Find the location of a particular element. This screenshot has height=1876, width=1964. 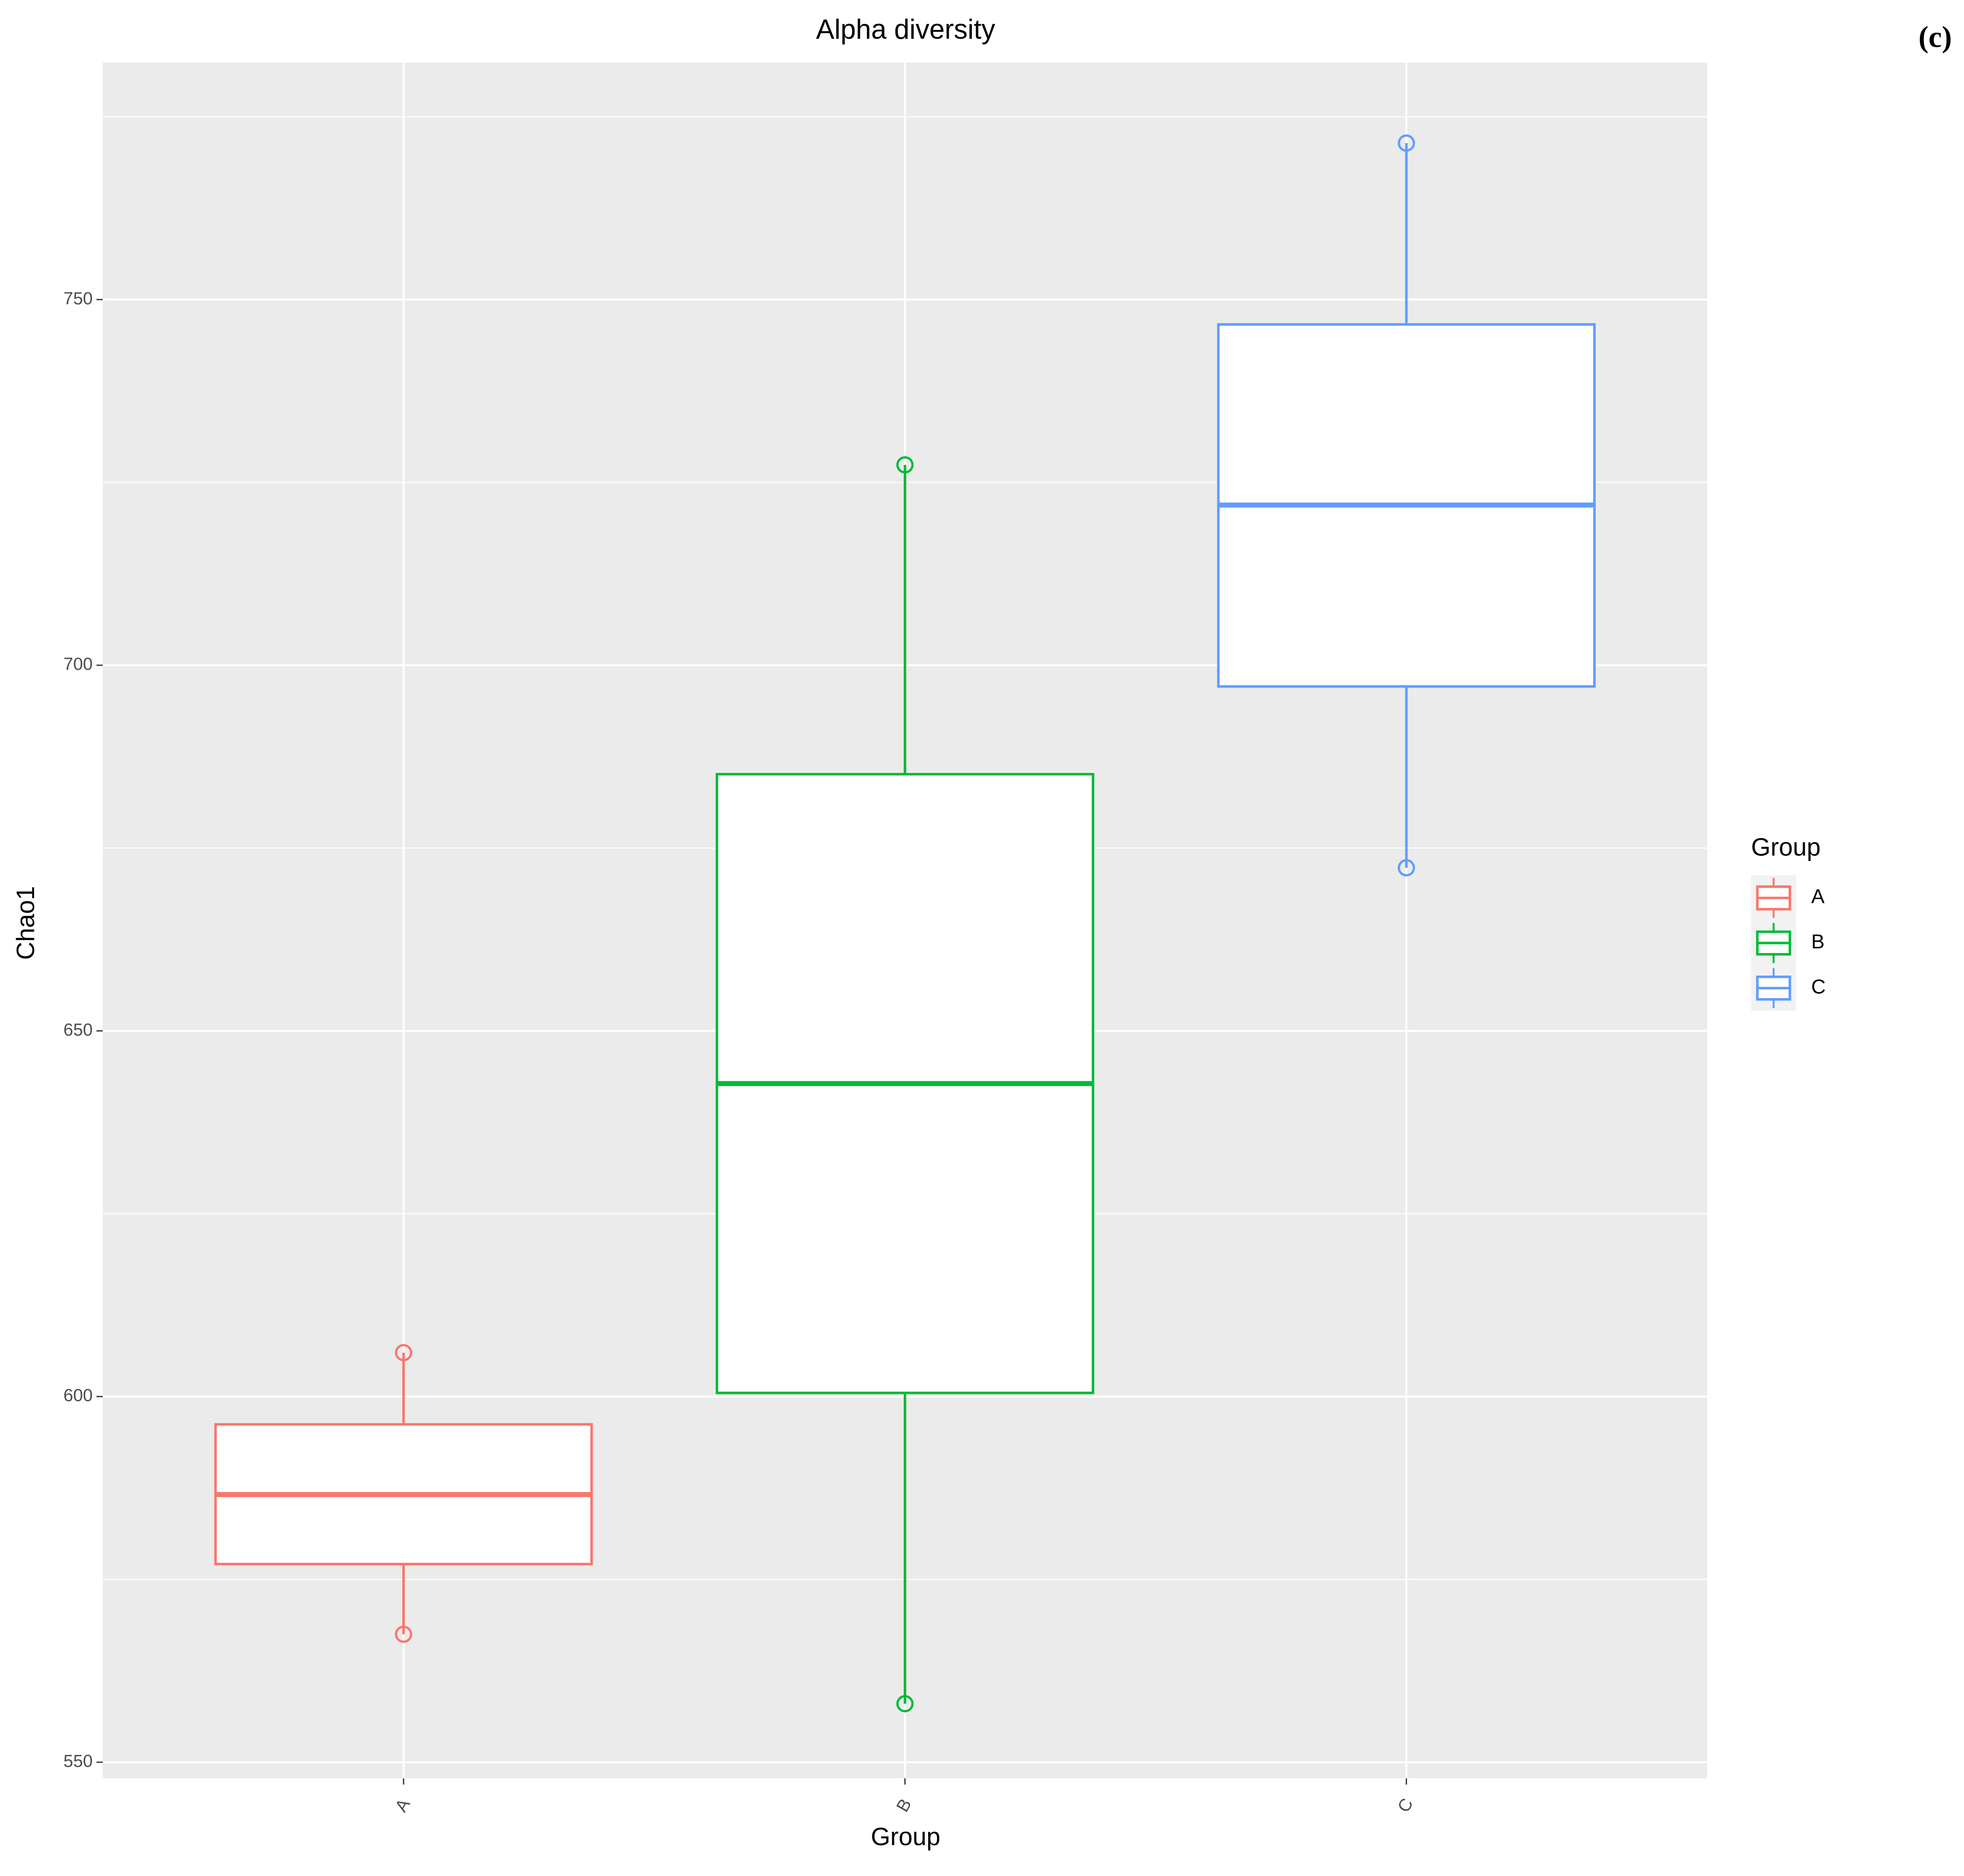

y-tick-label: 550 is located at coordinates (78, 1761).